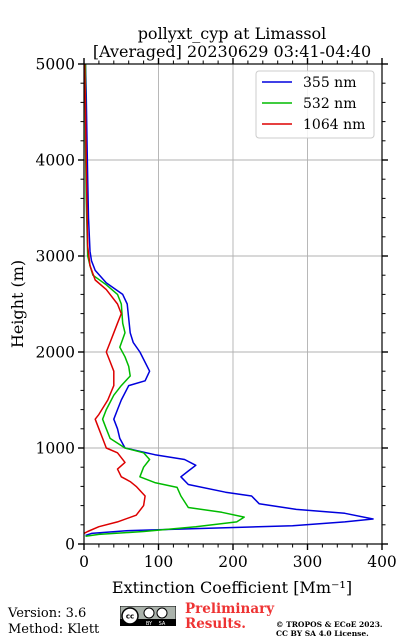 The image size is (400, 640). I want to click on svg-text: cc, so click(130, 617).